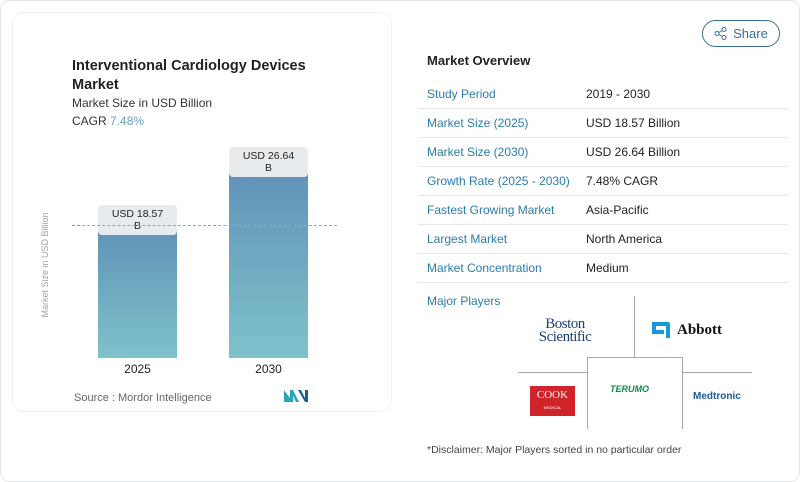  I want to click on medtronic-logo: Medtronic, so click(717, 396).